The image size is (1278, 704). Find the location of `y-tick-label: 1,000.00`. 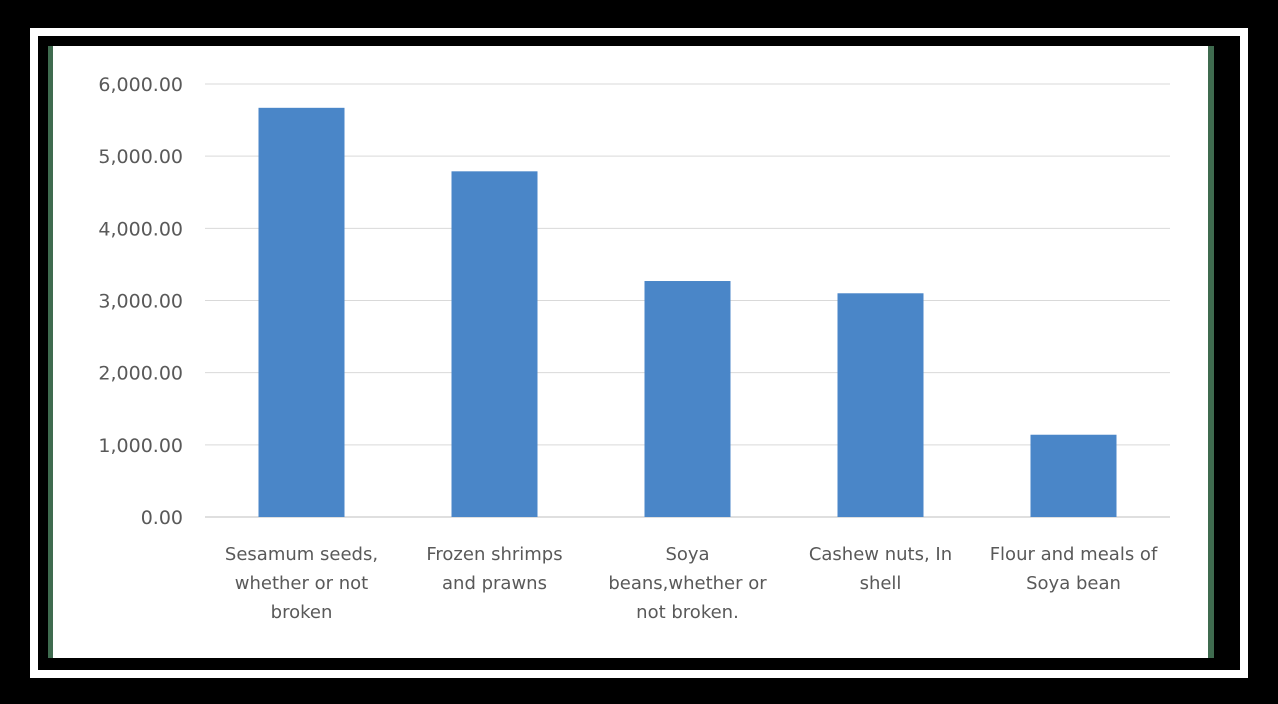

y-tick-label: 1,000.00 is located at coordinates (140, 446).